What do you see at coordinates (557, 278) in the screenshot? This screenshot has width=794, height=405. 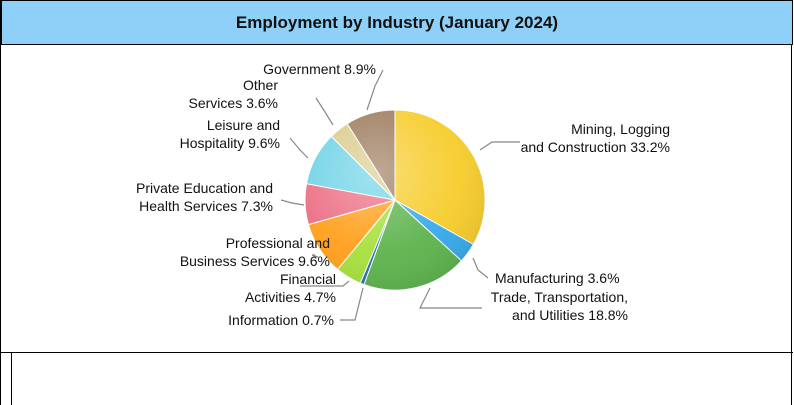 I see `slice-label-manufacturing: Manufacturing 3.6%` at bounding box center [557, 278].